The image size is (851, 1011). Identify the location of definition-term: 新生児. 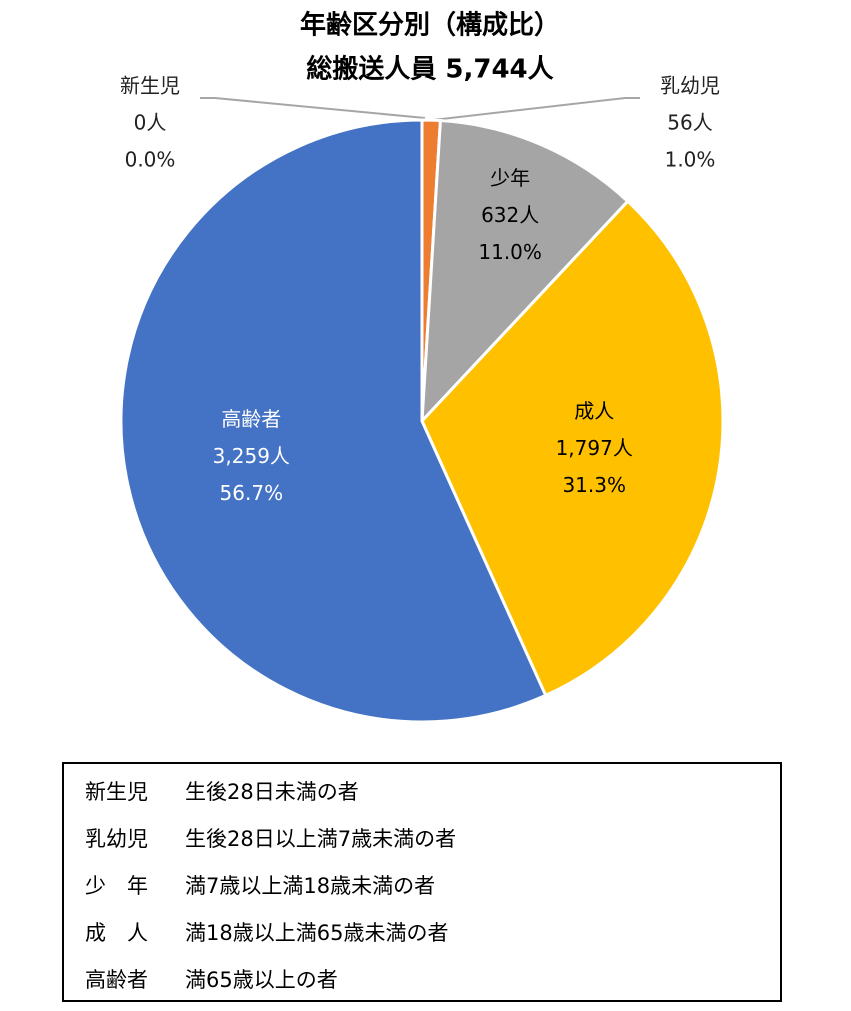
(116, 792).